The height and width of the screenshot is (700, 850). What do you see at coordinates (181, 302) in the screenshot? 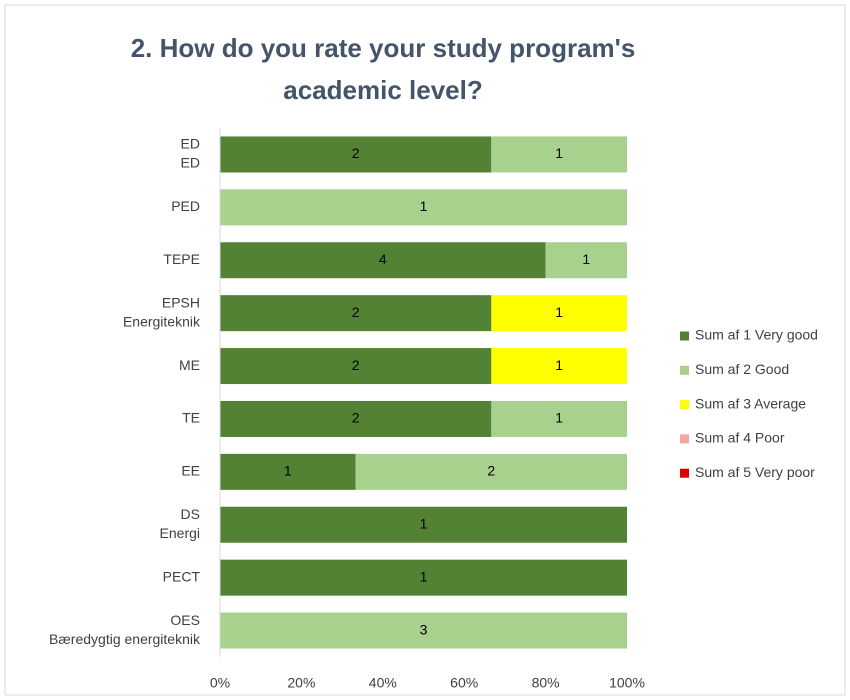
I see `y-tick-label: EPSH` at bounding box center [181, 302].